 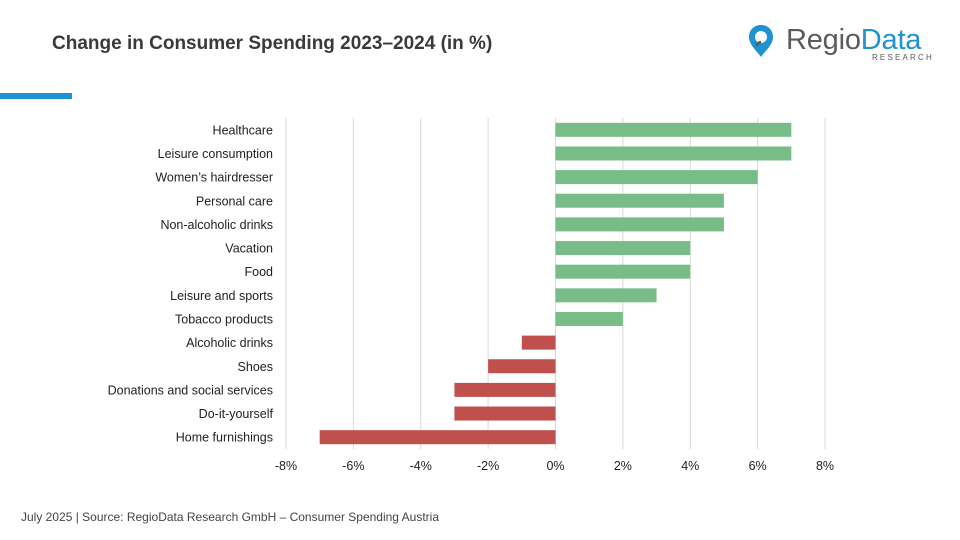 I want to click on x-tick-label: -2%, so click(x=488, y=466).